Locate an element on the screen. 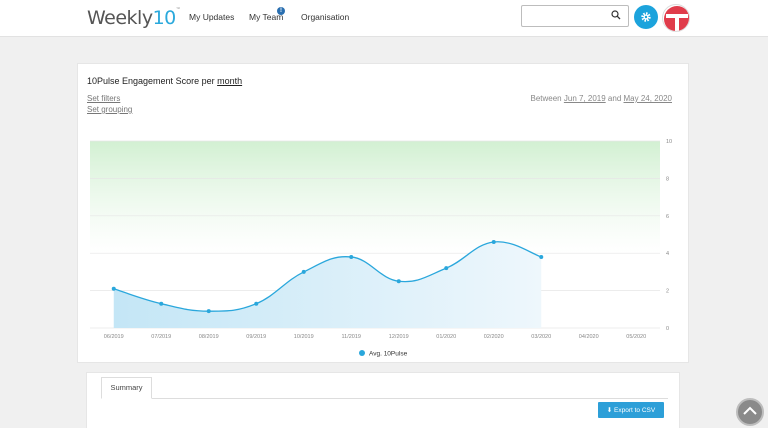 Image resolution: width=768 pixels, height=428 pixels. y-tick-label: 4 is located at coordinates (667, 254).